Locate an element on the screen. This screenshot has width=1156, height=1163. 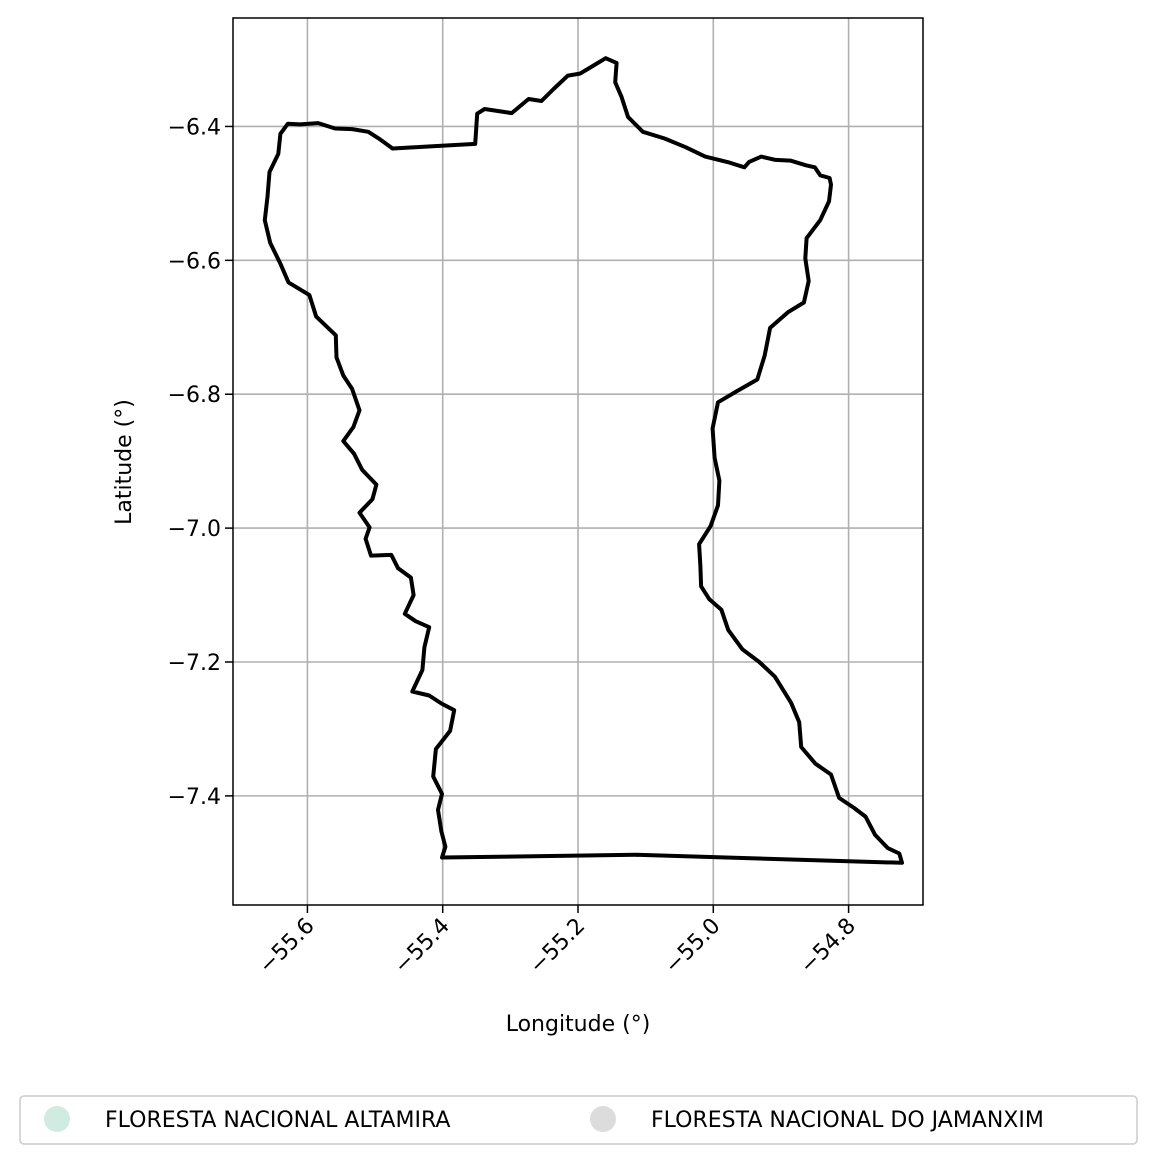
y-tick-label: −6.8 is located at coordinates (194, 395).